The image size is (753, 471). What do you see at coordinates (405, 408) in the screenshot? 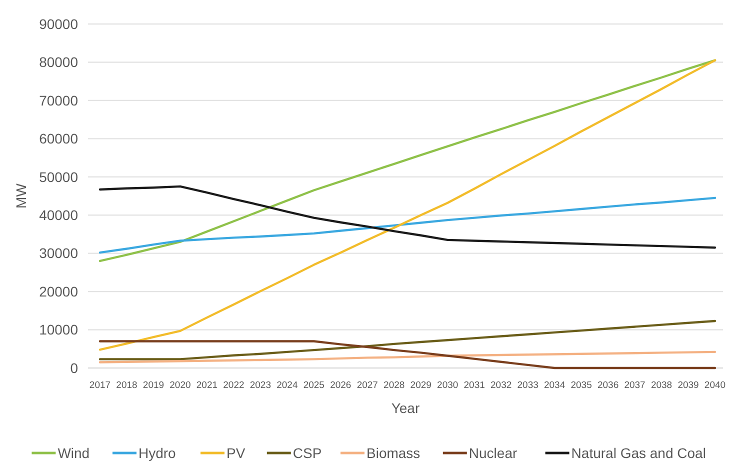
I see `x-axis-title: Year` at bounding box center [405, 408].